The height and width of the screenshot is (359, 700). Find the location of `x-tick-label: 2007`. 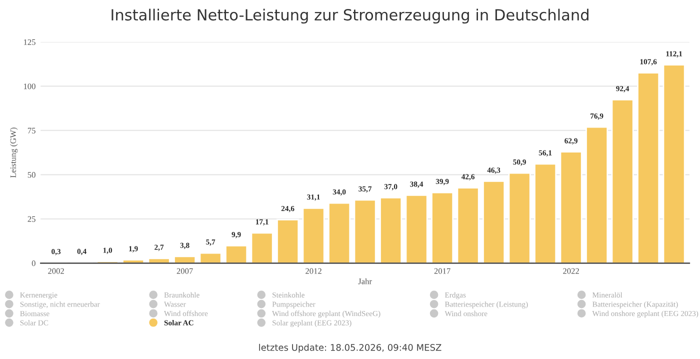

x-tick-label: 2007 is located at coordinates (184, 271).